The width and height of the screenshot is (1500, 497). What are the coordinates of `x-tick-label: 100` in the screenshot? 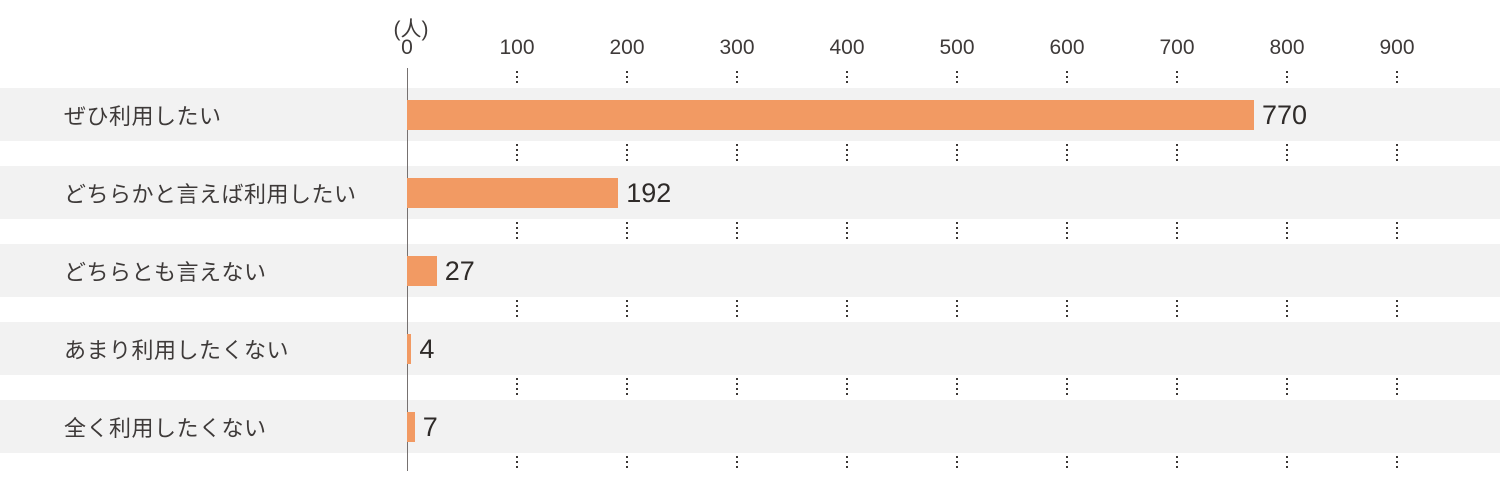 It's located at (517, 47).